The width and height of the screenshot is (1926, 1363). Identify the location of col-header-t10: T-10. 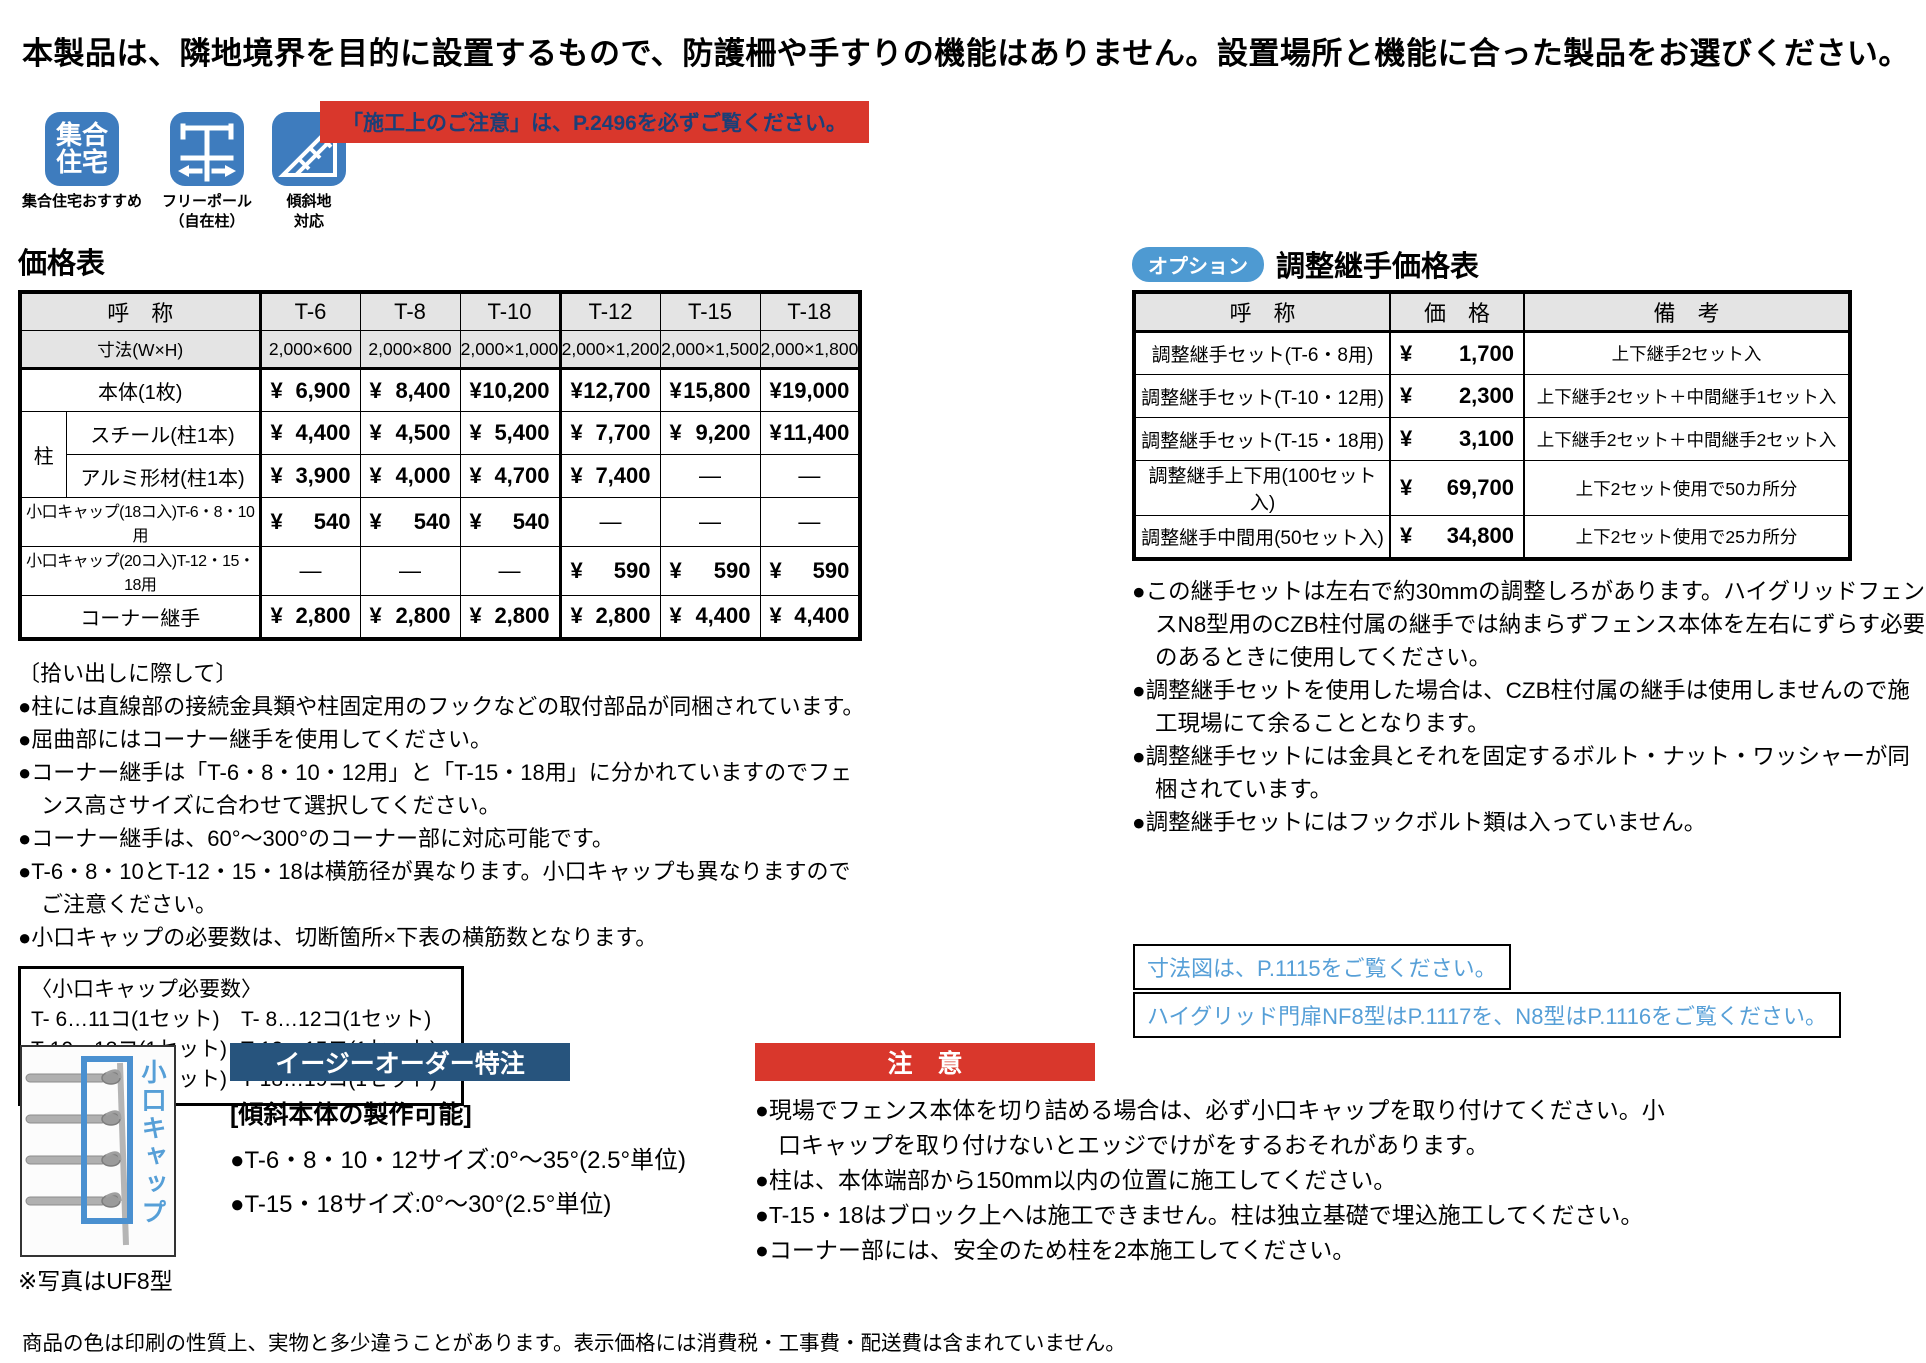
(510, 311).